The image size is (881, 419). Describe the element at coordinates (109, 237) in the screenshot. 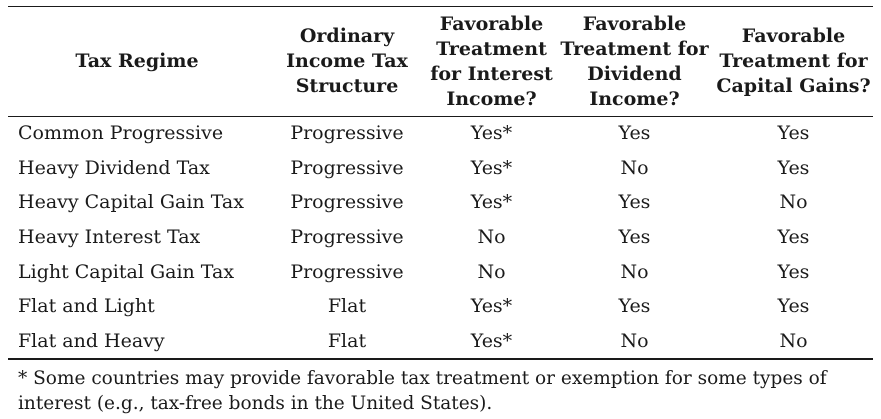

I see `cell-tax-regime: Heavy Interest Tax` at that location.